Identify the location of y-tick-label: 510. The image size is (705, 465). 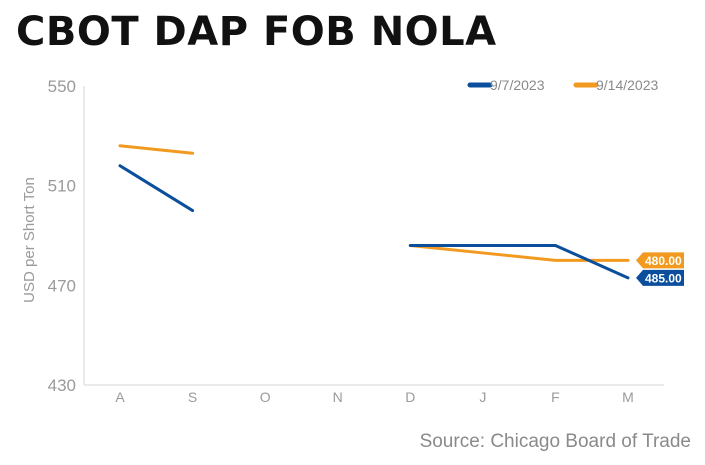
(62, 186).